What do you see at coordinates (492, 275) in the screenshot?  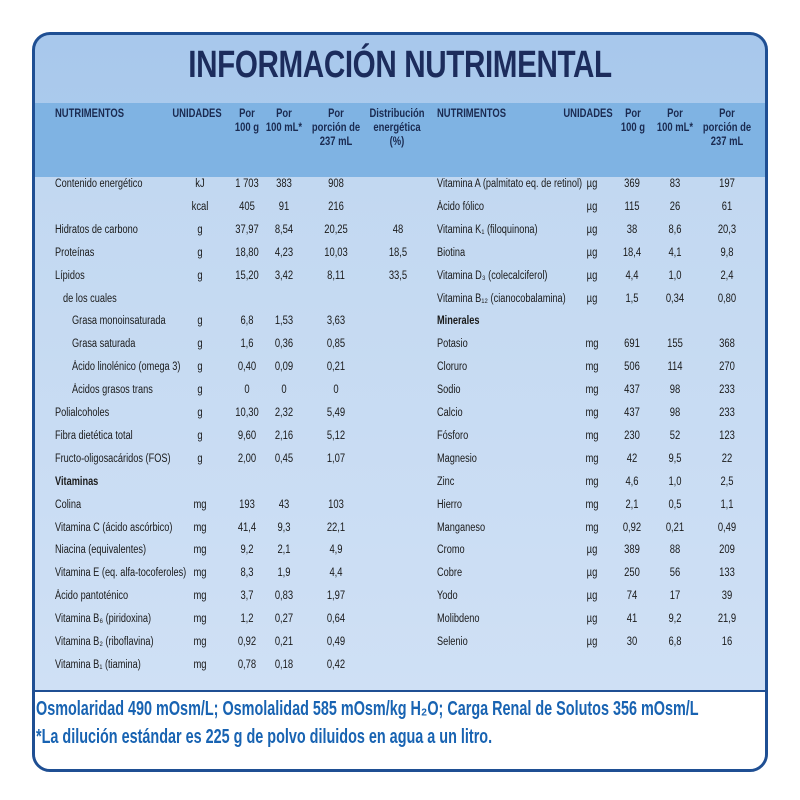 I see `nutrient-name: Vitamina D₃ (colecalciferol)` at bounding box center [492, 275].